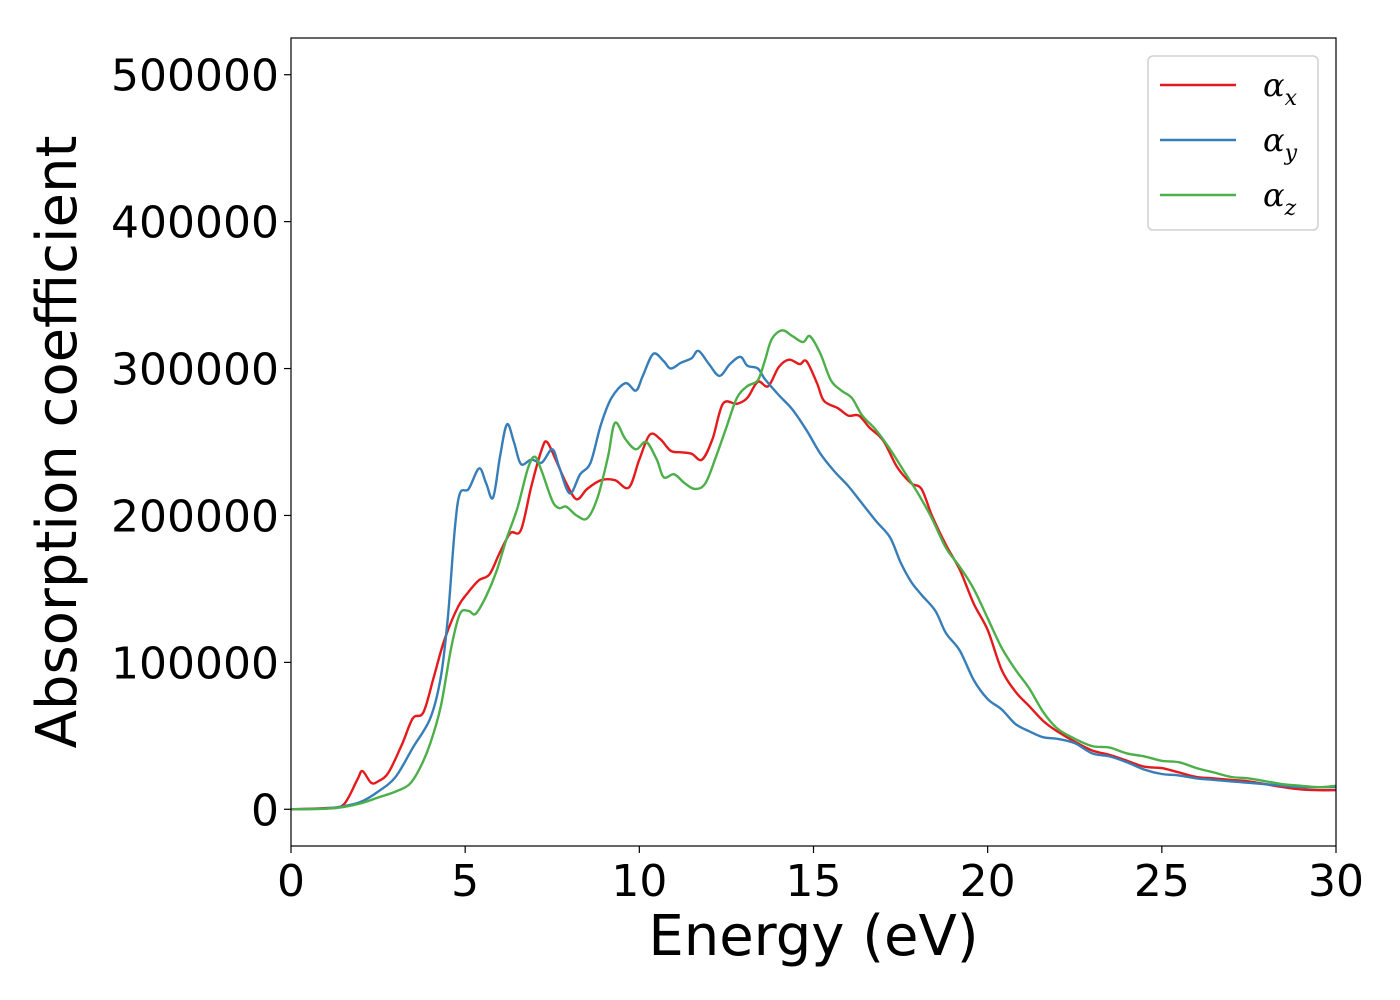  Describe the element at coordinates (465, 881) in the screenshot. I see `x-tick-label: 5` at that location.